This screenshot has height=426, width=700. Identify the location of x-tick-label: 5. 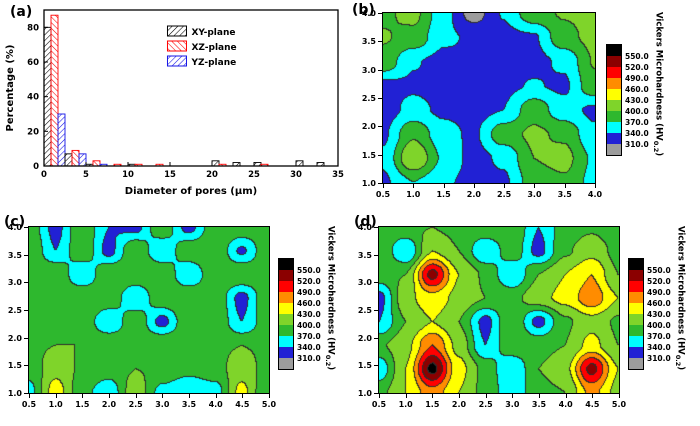
(86, 175).